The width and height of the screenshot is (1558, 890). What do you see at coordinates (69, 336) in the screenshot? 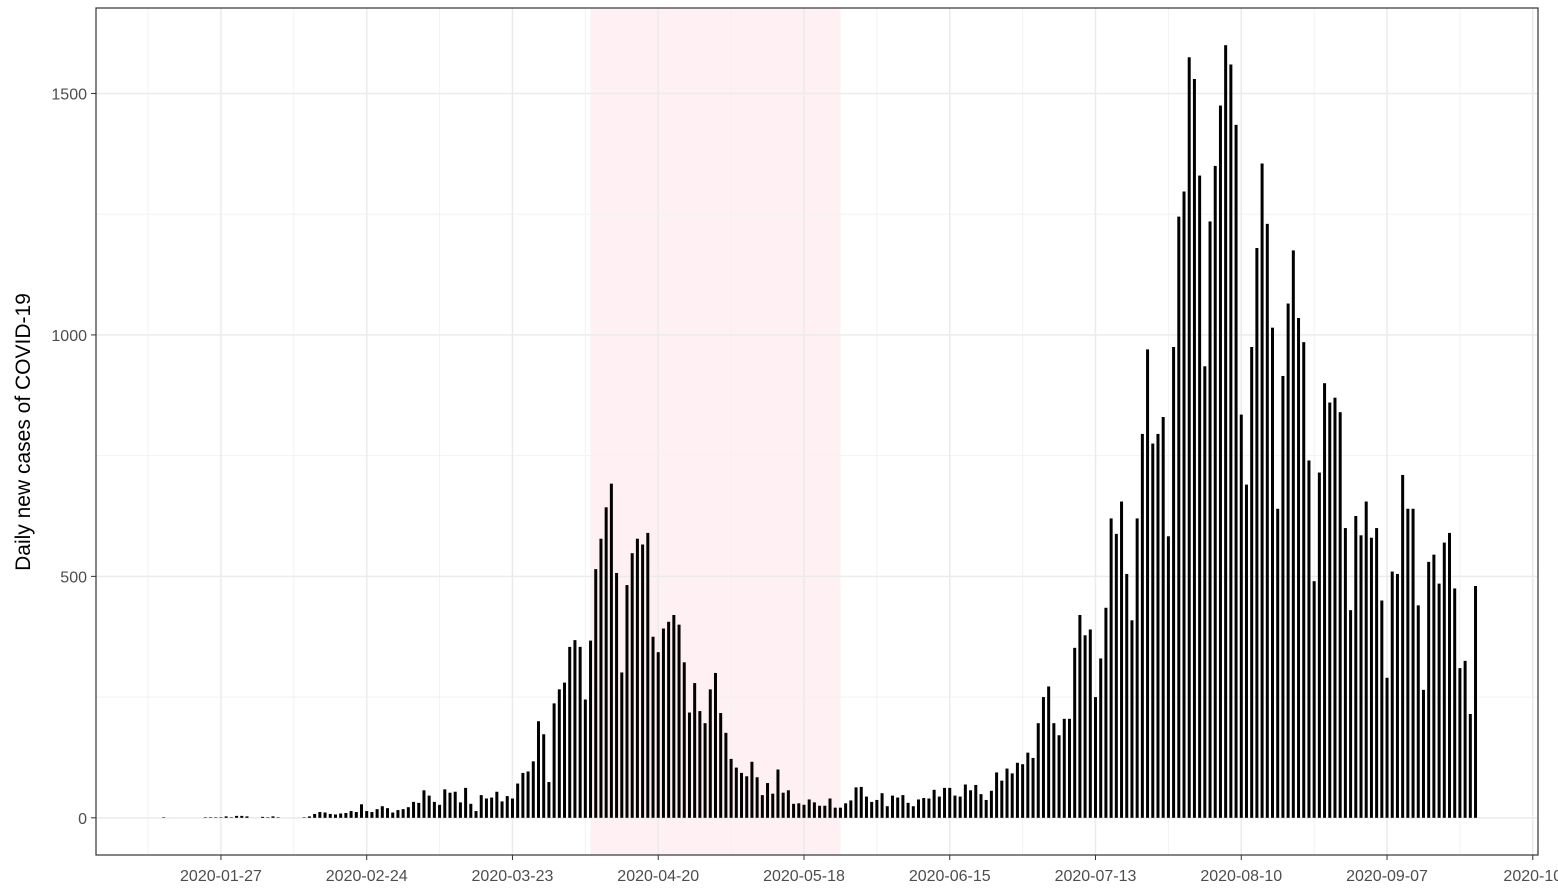
I see `y-tick-label: 1000` at bounding box center [69, 336].